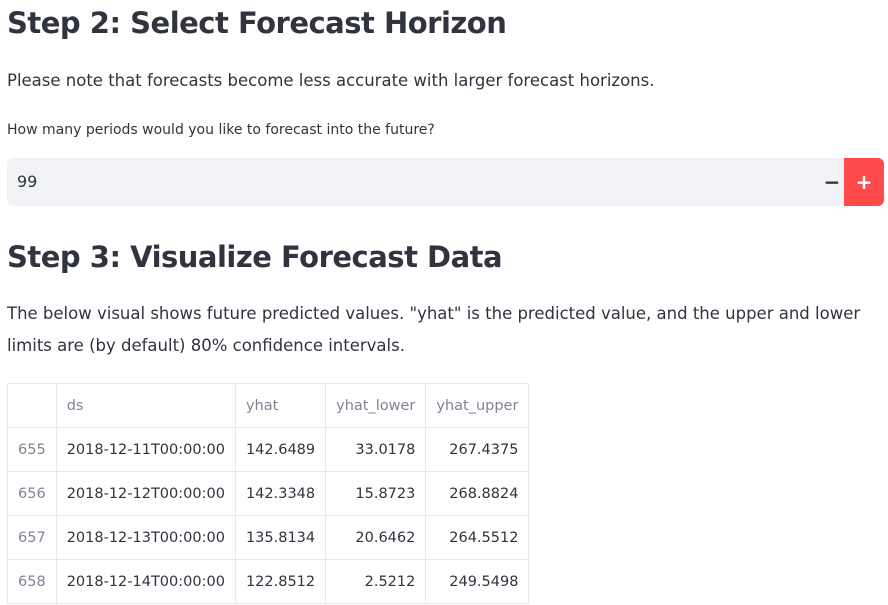 This screenshot has height=605, width=888. What do you see at coordinates (445, 182) in the screenshot?
I see `number-input: 99 − +` at bounding box center [445, 182].